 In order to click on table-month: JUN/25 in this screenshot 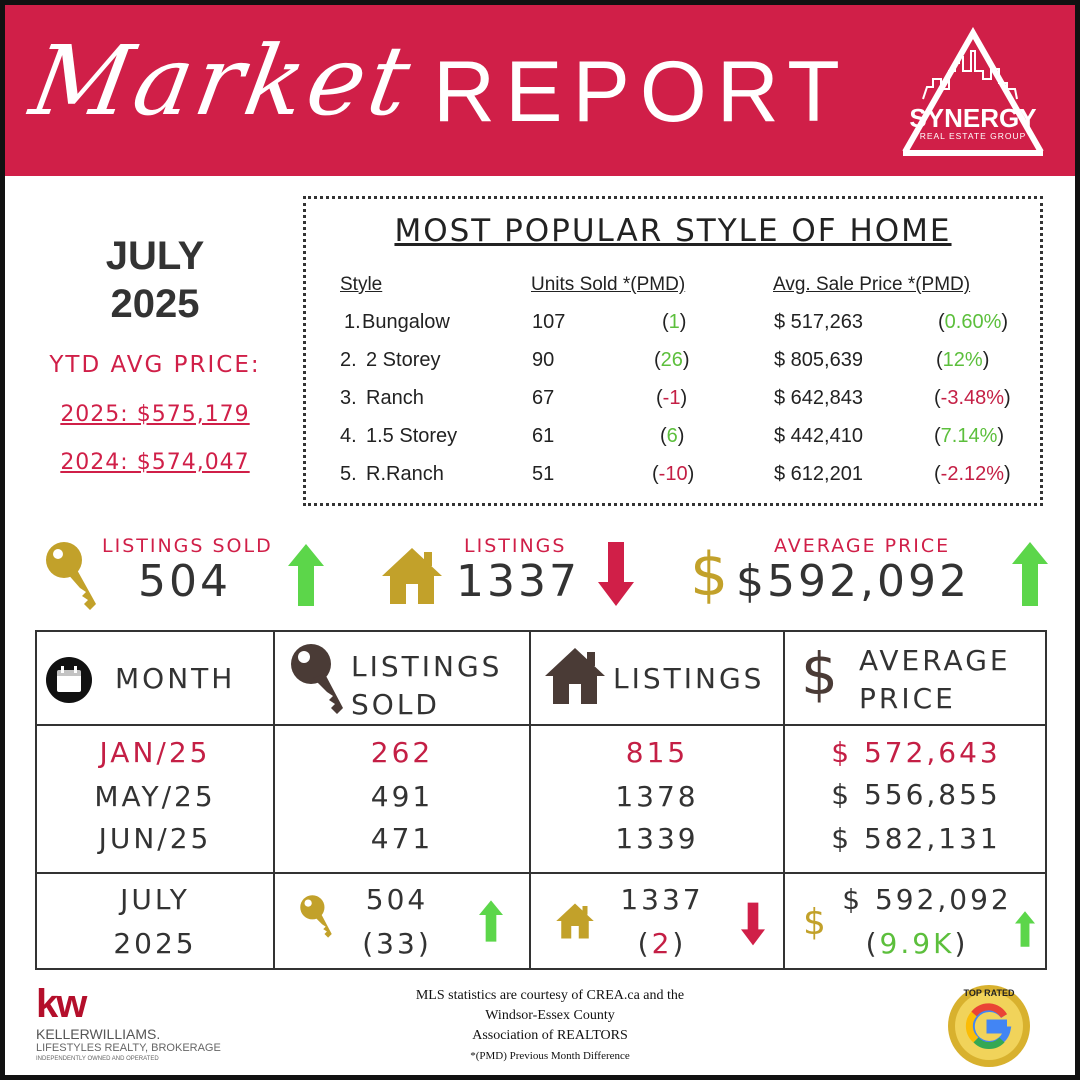, I will do `click(155, 838)`.